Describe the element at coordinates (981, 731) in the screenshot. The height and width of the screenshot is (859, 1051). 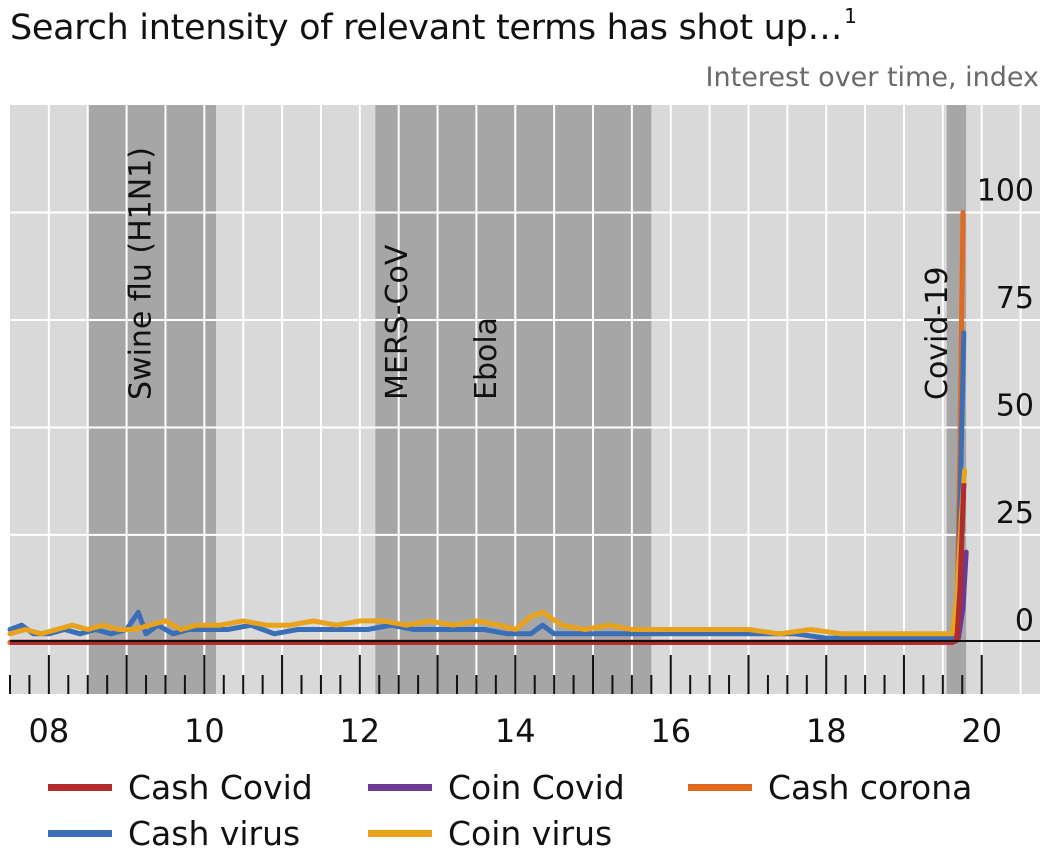
I see `x-tick-label: 20` at that location.